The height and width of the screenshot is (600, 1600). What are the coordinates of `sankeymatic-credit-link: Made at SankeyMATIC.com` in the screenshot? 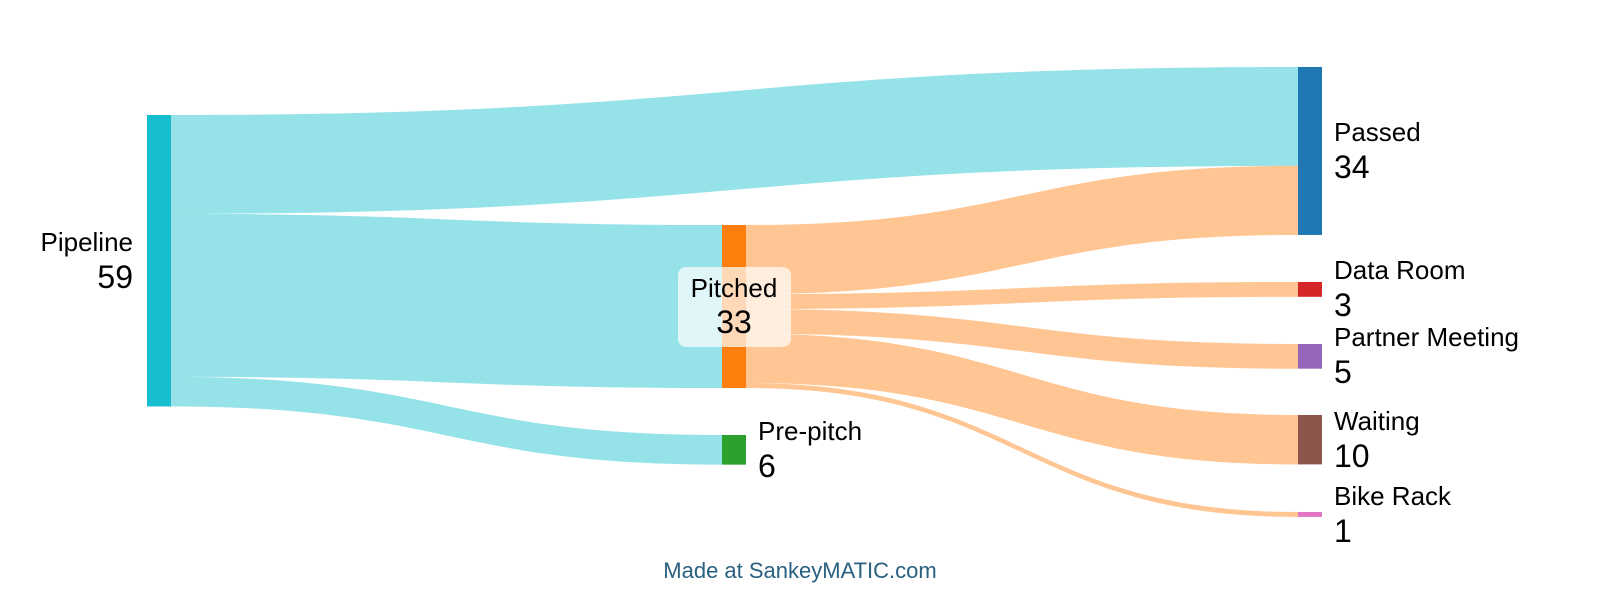 It's located at (799, 570).